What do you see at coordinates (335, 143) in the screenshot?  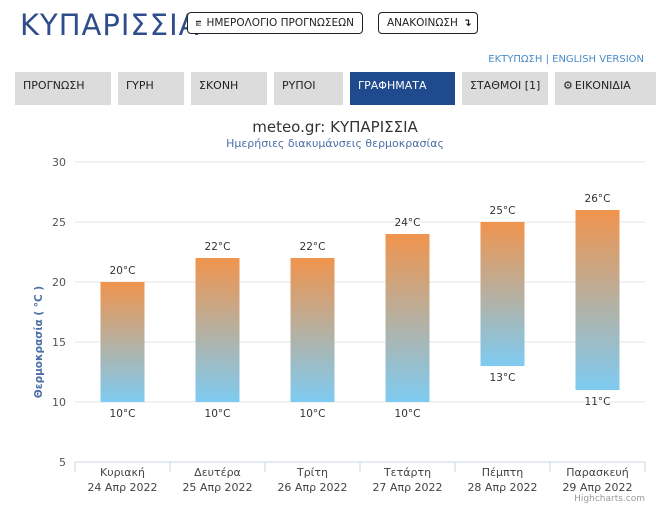 I see `chart-subtitle: Ημερήσιες διακυμάνσεις θερμοκρασίας` at bounding box center [335, 143].